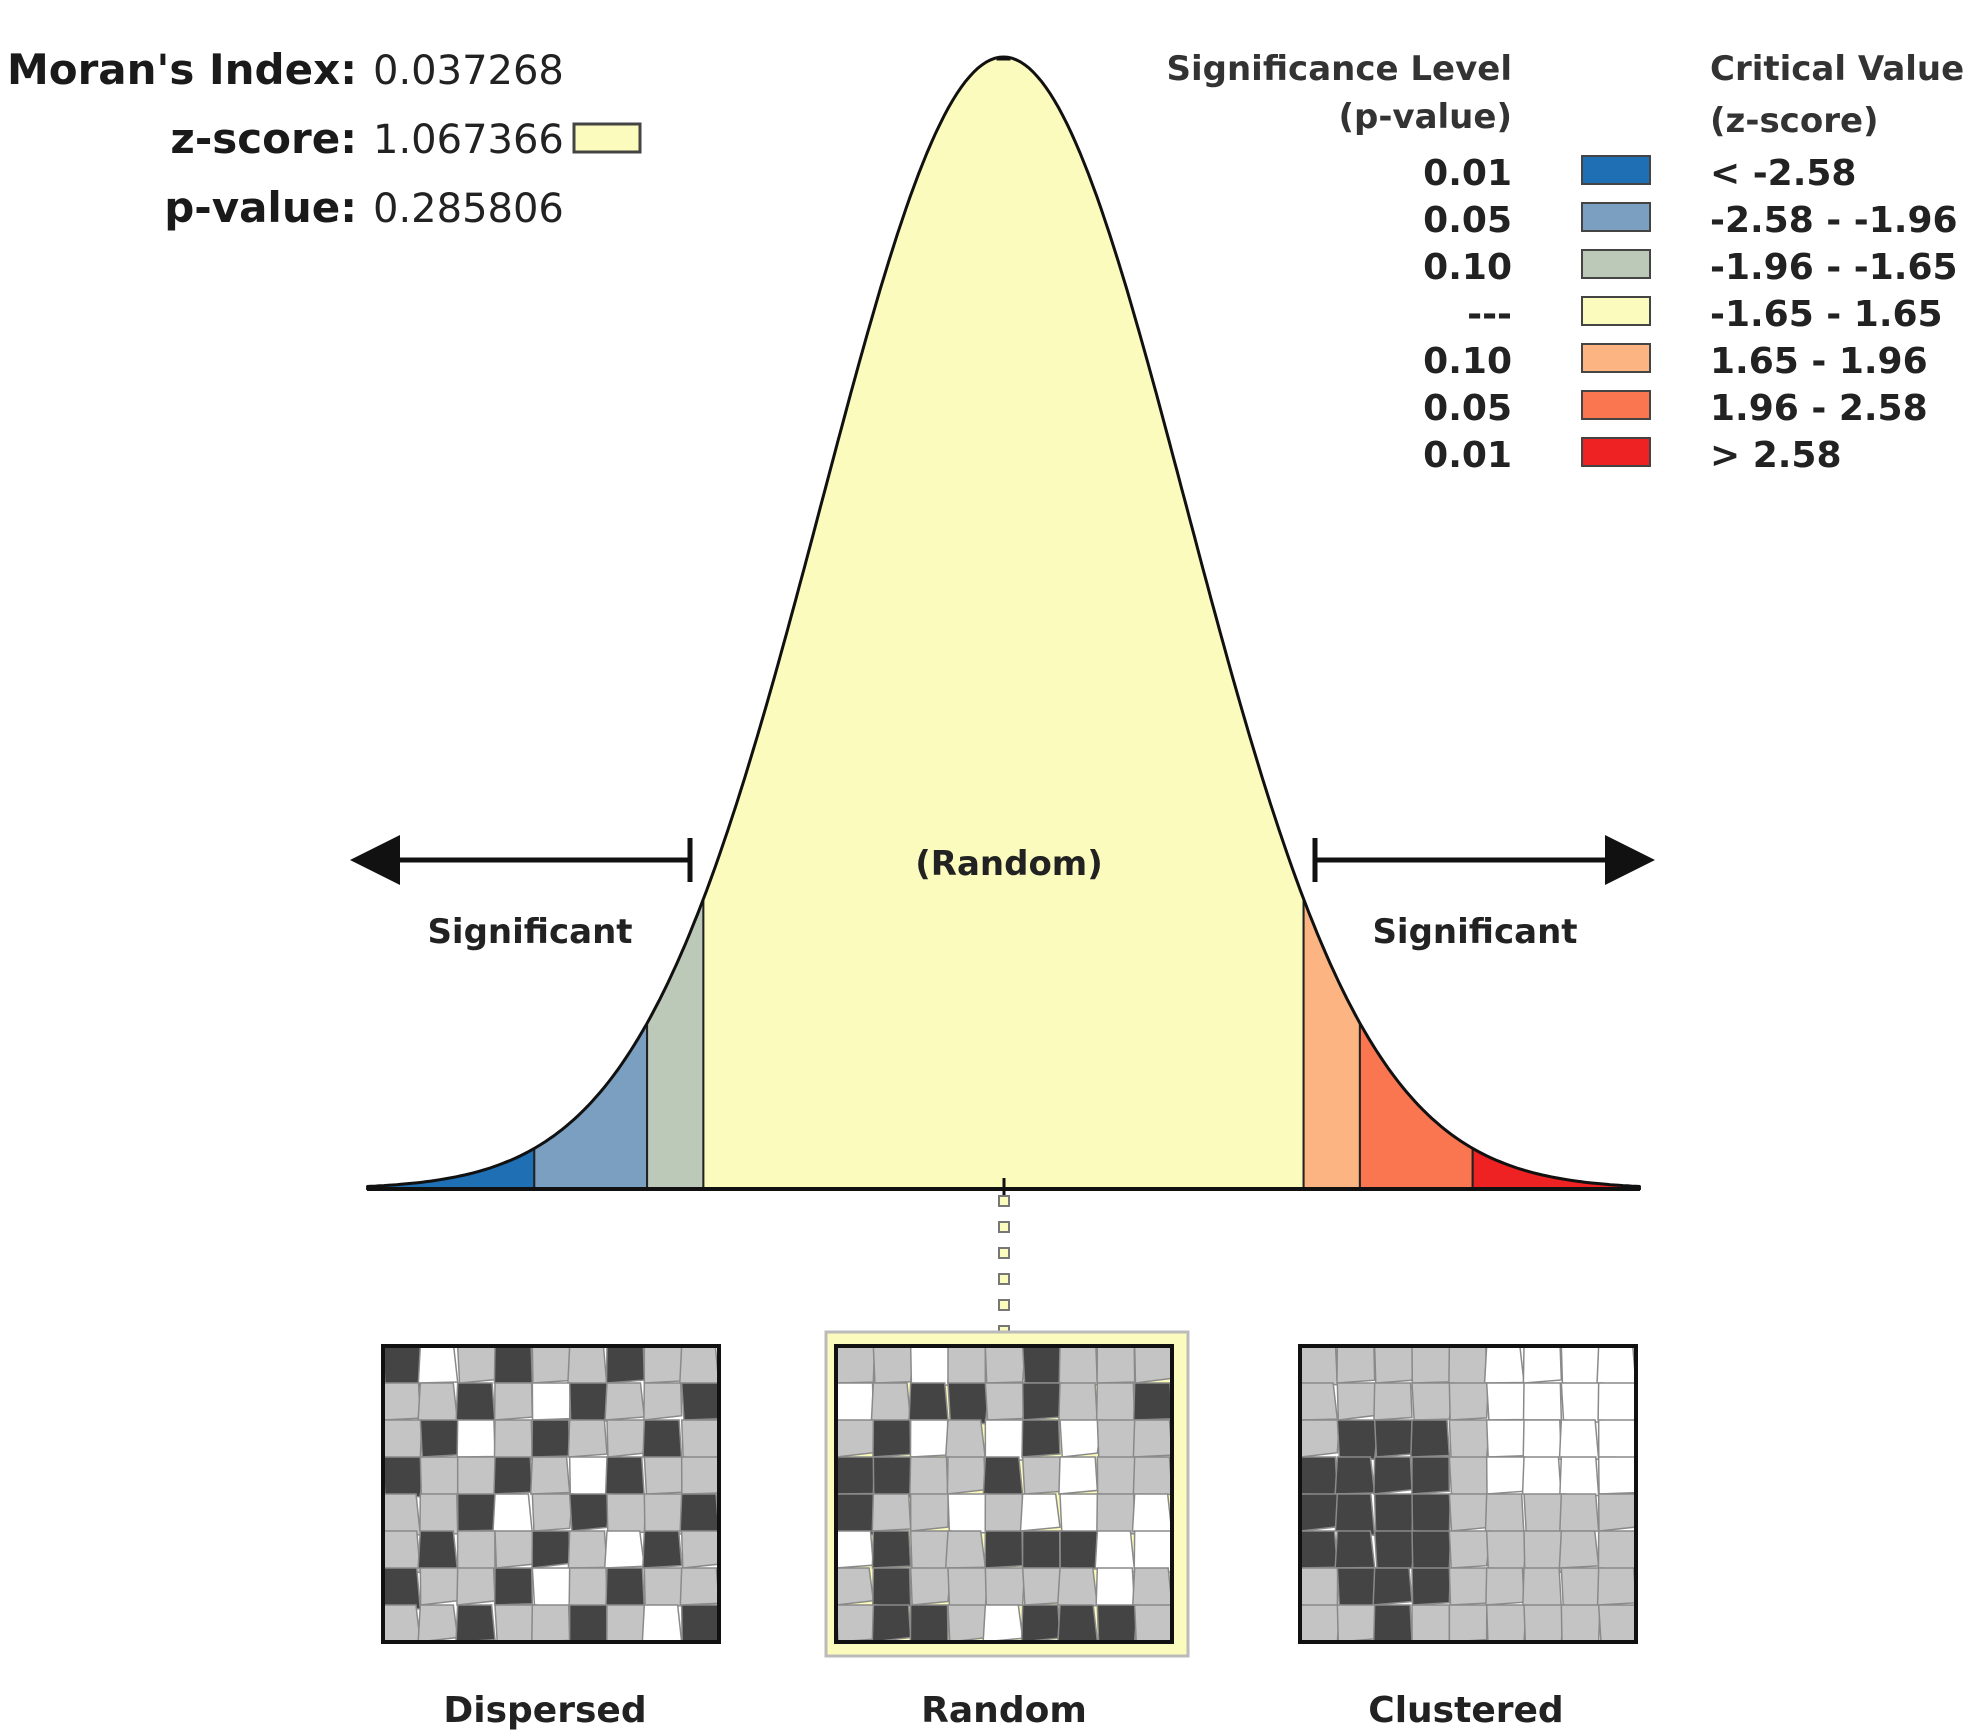  What do you see at coordinates (263, 138) in the screenshot?
I see `z-score-label: z-score:` at bounding box center [263, 138].